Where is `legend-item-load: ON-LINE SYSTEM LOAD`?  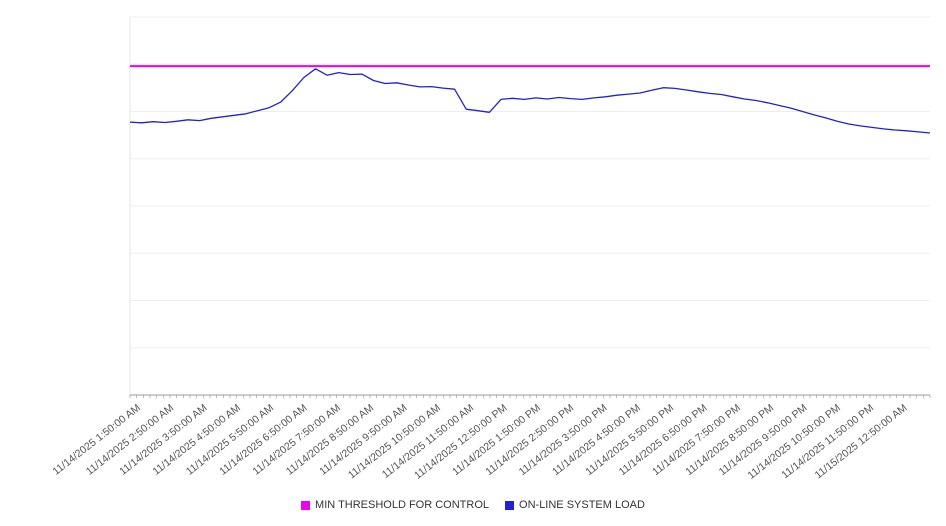 legend-item-load: ON-LINE SYSTEM LOAD is located at coordinates (575, 505).